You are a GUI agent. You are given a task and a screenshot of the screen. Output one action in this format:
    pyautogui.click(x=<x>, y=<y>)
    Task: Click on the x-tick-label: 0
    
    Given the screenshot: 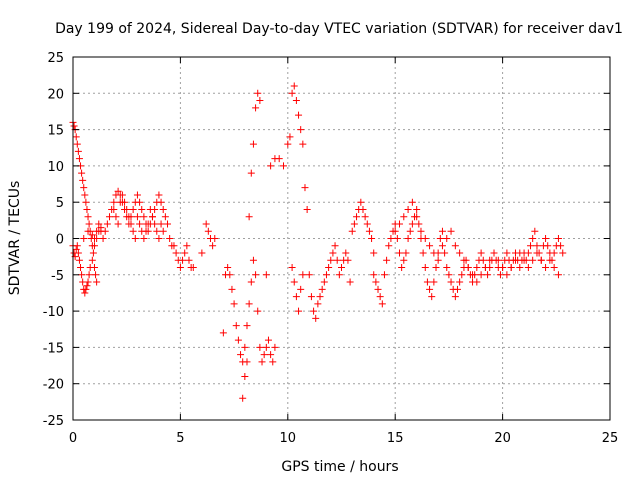 What is the action you would take?
    pyautogui.click(x=73, y=438)
    